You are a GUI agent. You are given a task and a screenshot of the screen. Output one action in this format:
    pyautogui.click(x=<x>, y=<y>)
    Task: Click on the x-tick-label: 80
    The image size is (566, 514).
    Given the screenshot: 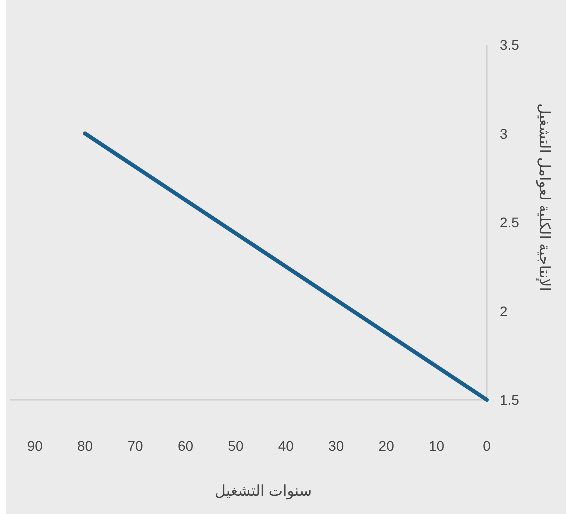 What is the action you would take?
    pyautogui.click(x=86, y=446)
    